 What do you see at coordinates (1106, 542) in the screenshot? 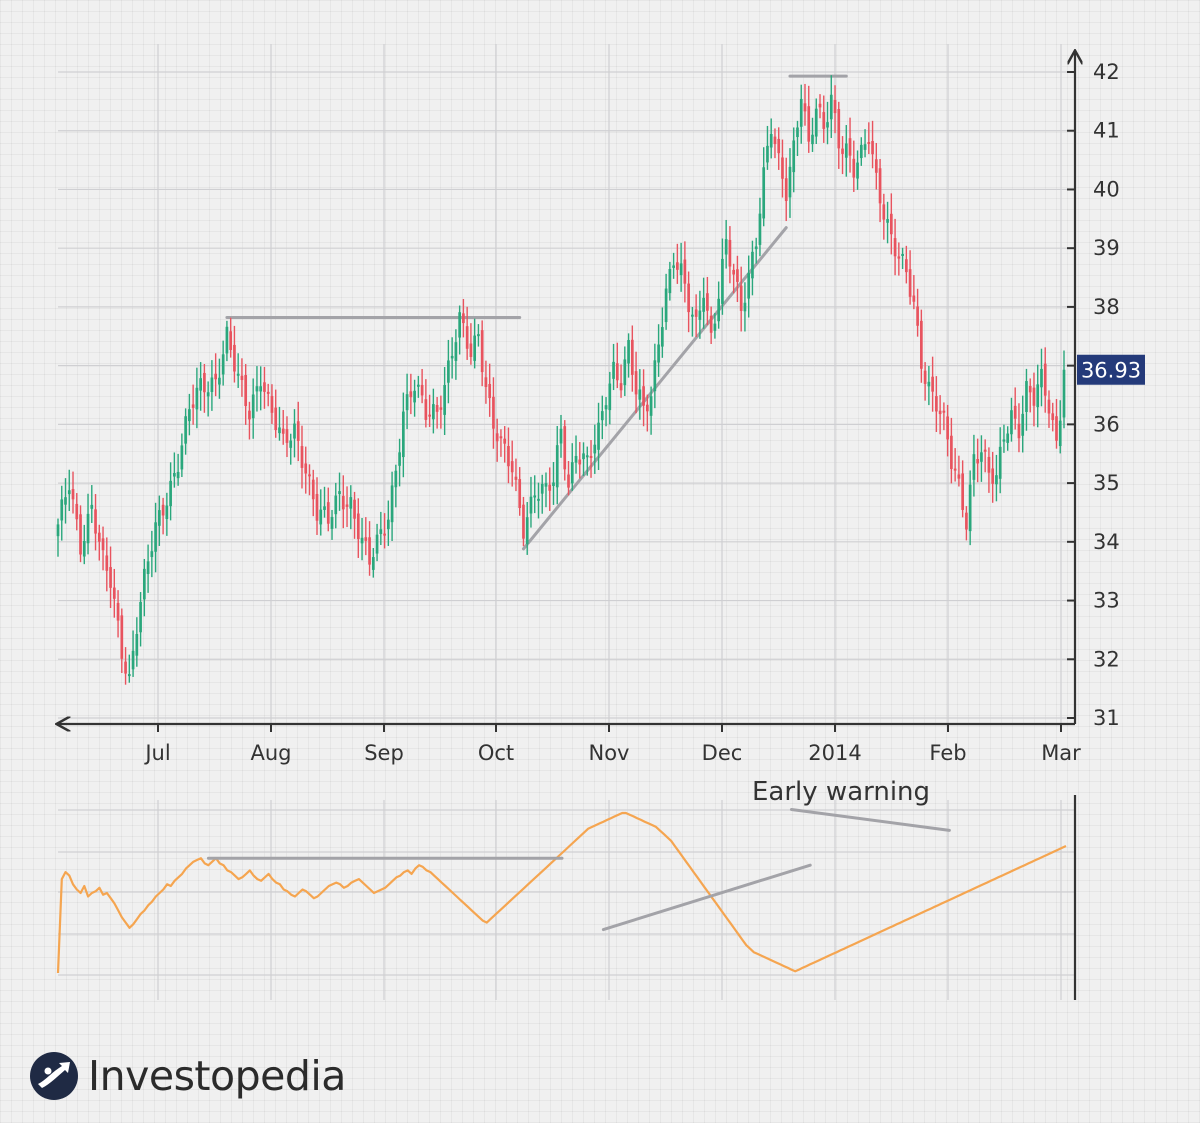
I see `y-tick-label: 34` at bounding box center [1106, 542].